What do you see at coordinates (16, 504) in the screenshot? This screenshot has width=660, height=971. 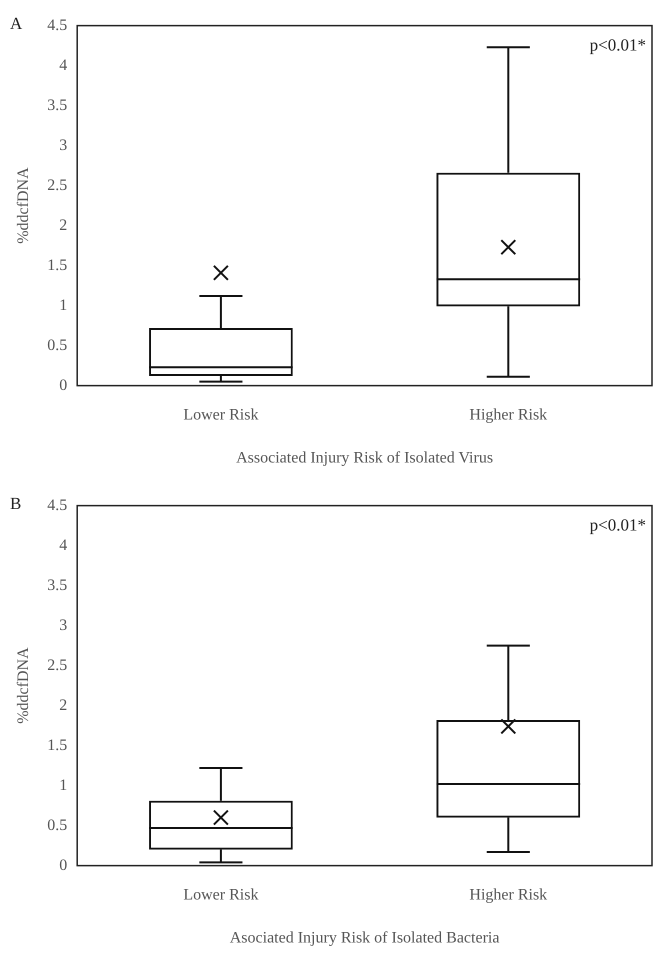 I see `chart-title: B` at bounding box center [16, 504].